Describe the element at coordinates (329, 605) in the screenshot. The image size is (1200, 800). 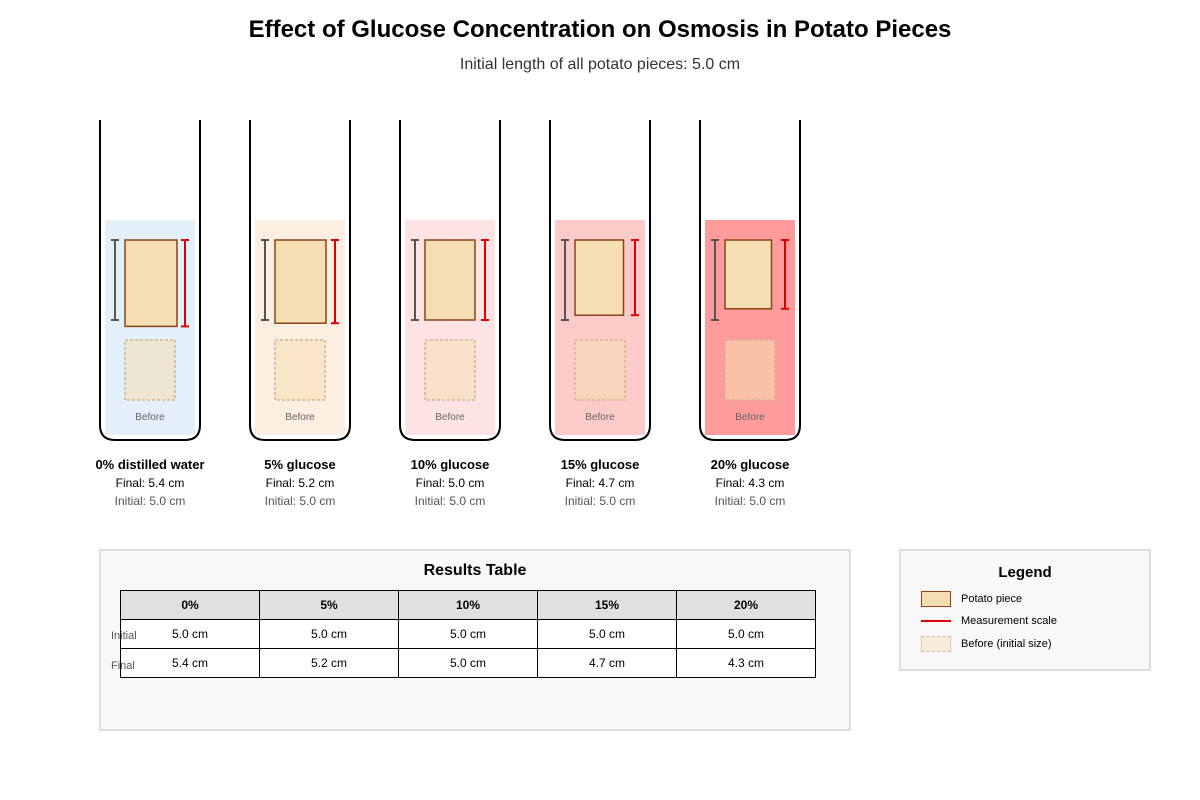
I see `table-header-cell: 5%` at that location.